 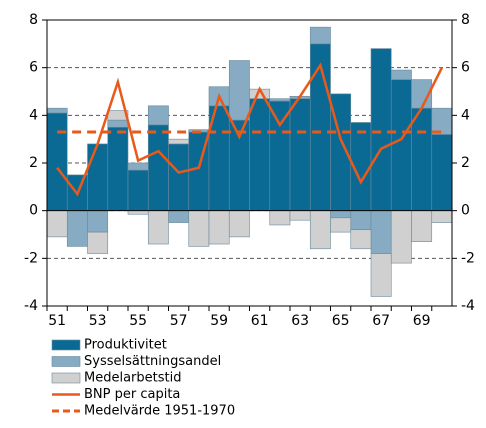 I want to click on x-tick-label: 67, so click(x=381, y=321).